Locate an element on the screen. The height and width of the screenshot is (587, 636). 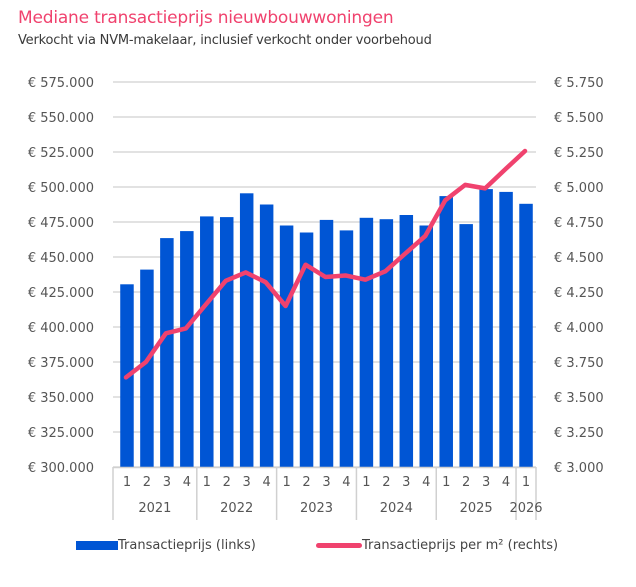
year-label: 2026 is located at coordinates (525, 508).